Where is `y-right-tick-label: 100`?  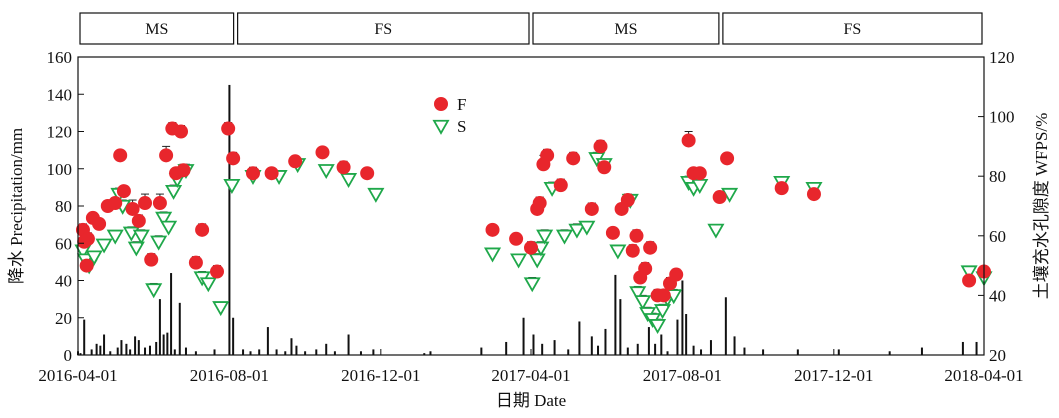 y-right-tick-label: 100 is located at coordinates (1002, 117).